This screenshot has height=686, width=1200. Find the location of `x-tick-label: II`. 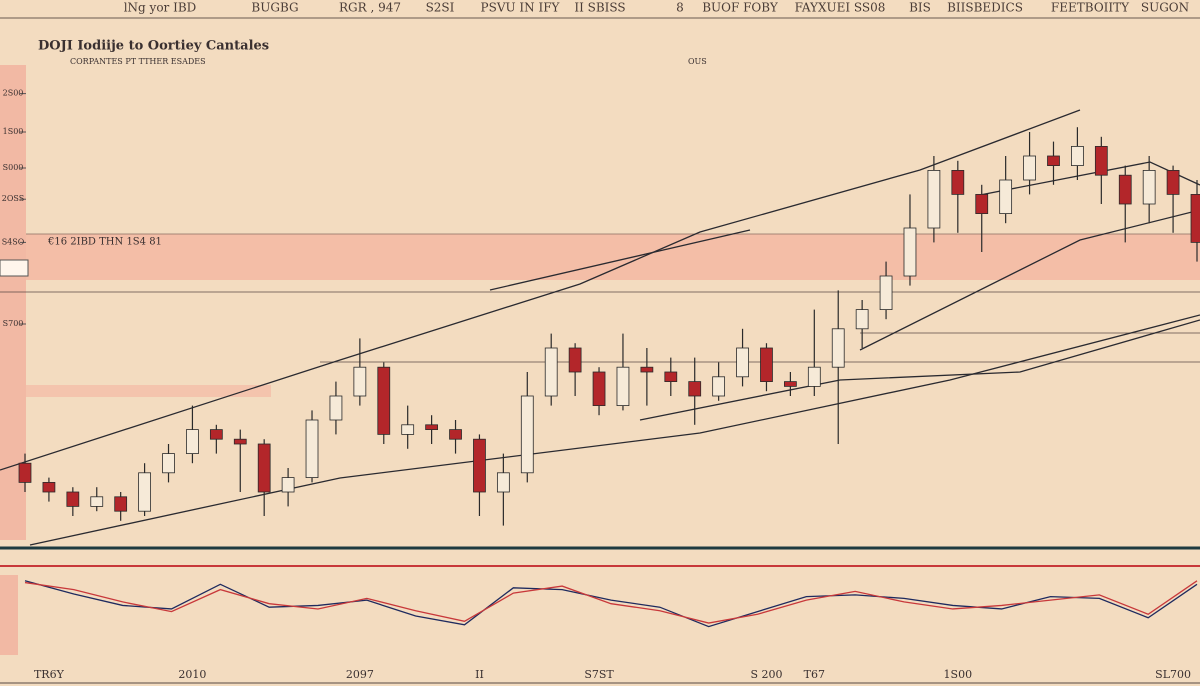

x-tick-label: II is located at coordinates (479, 674).